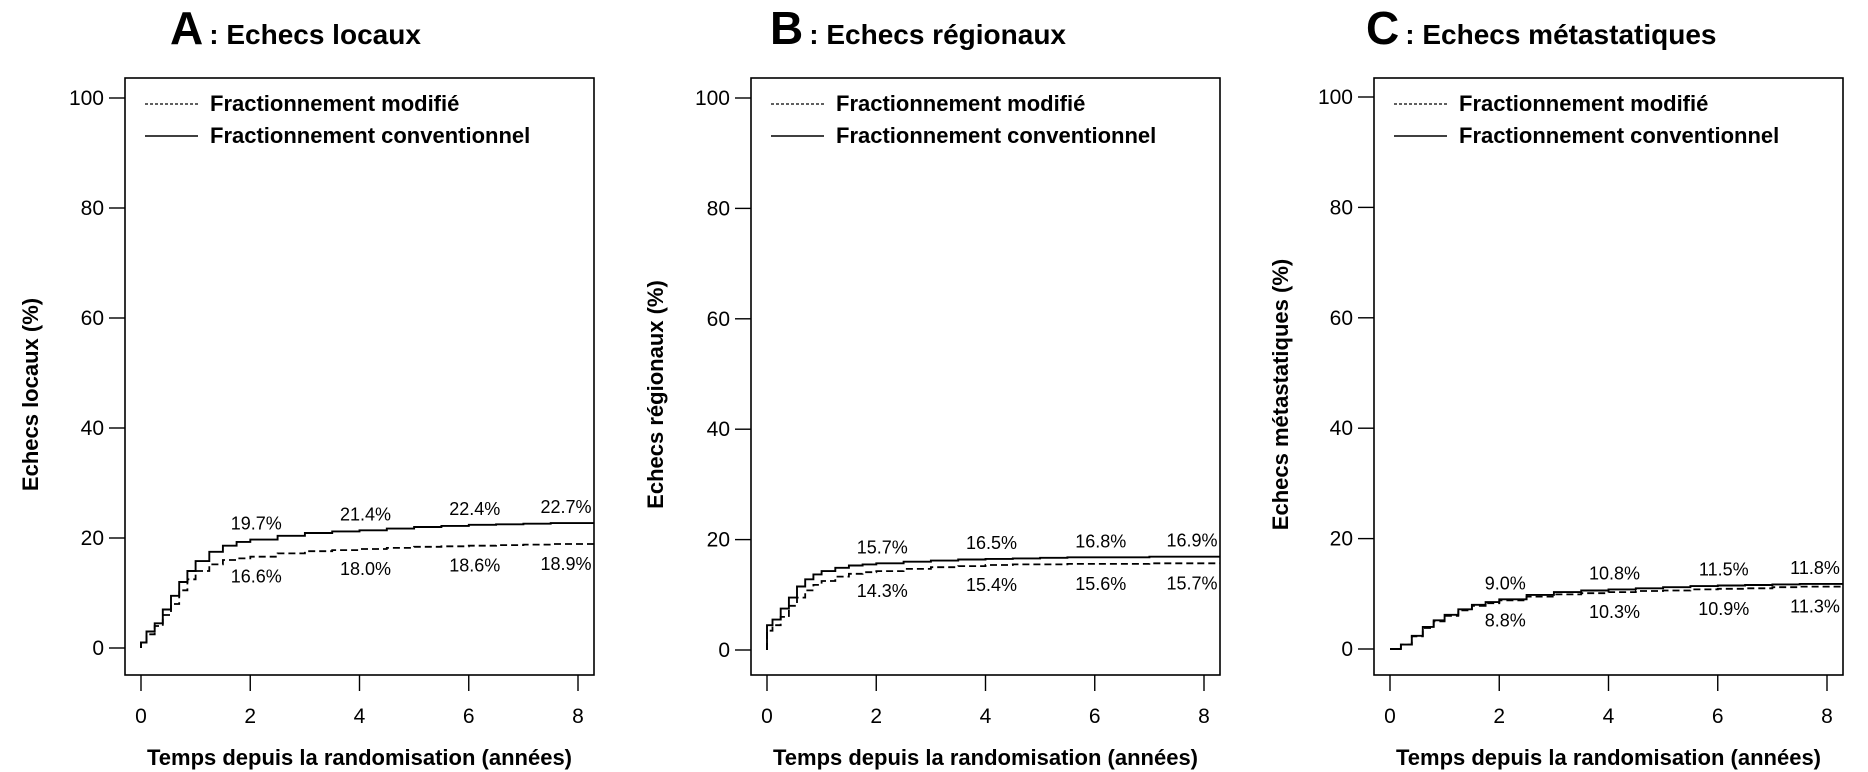 The image size is (1868, 772). What do you see at coordinates (256, 577) in the screenshot?
I see `data-label: 16.6%` at bounding box center [256, 577].